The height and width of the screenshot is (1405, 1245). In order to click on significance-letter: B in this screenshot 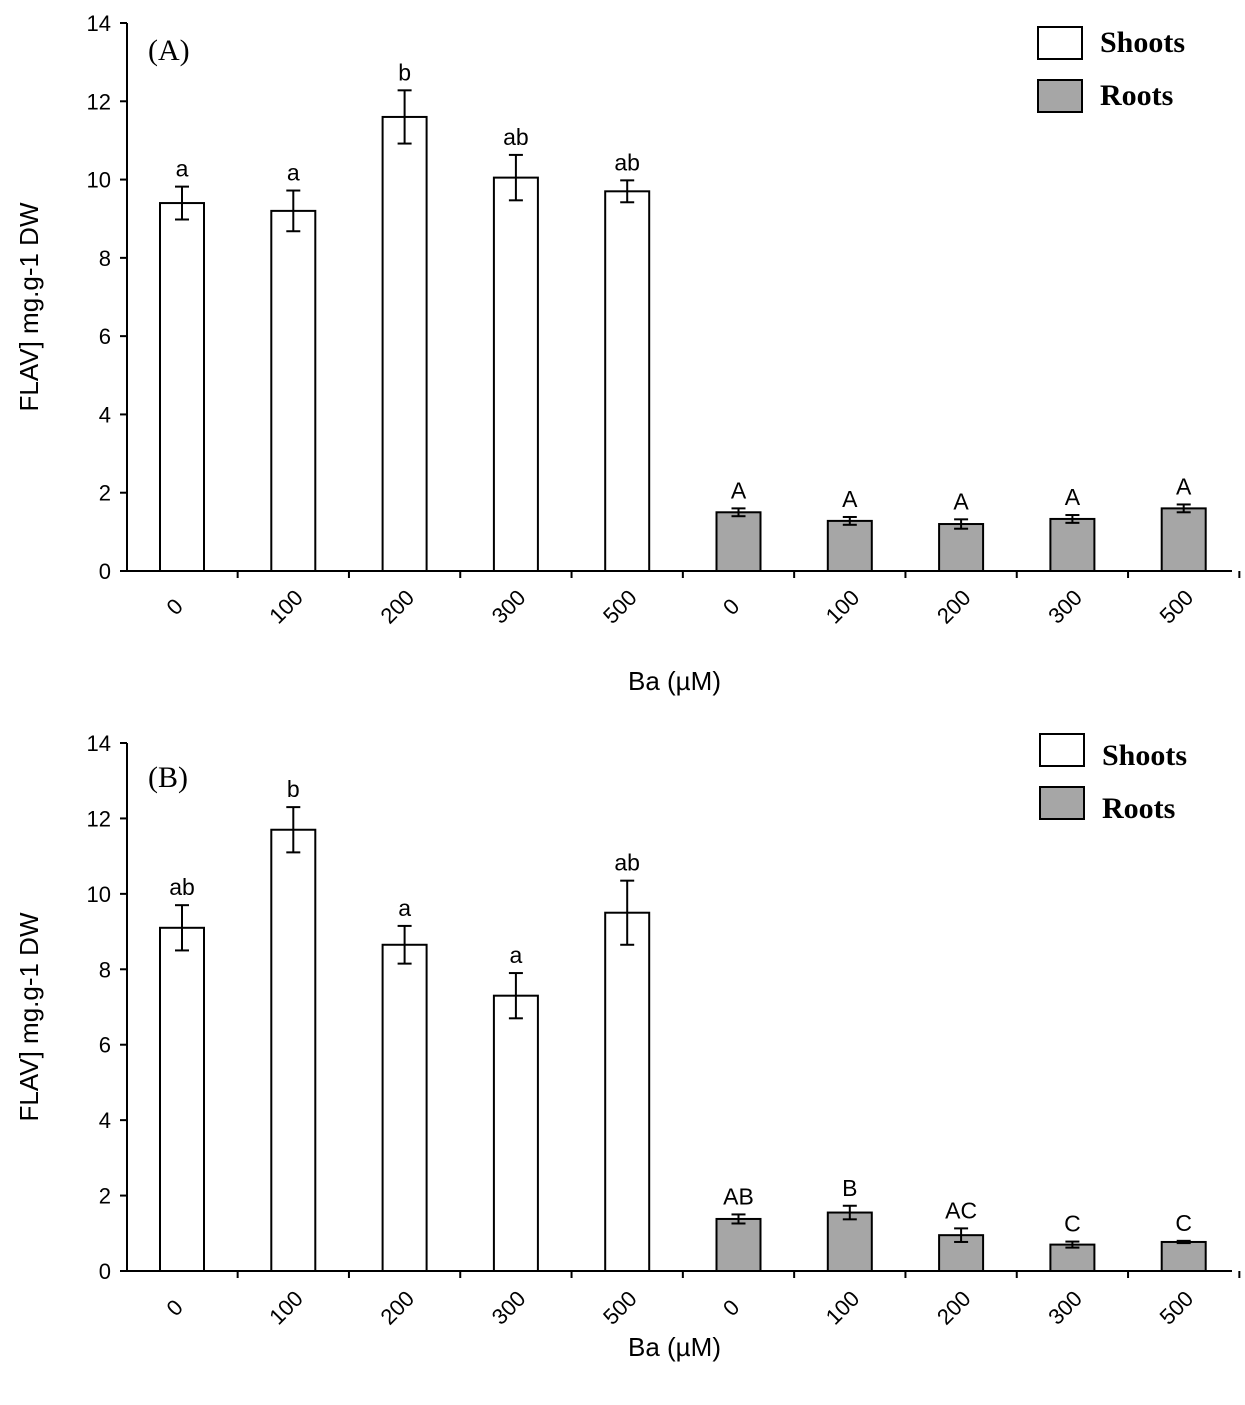, I will do `click(849, 1188)`.